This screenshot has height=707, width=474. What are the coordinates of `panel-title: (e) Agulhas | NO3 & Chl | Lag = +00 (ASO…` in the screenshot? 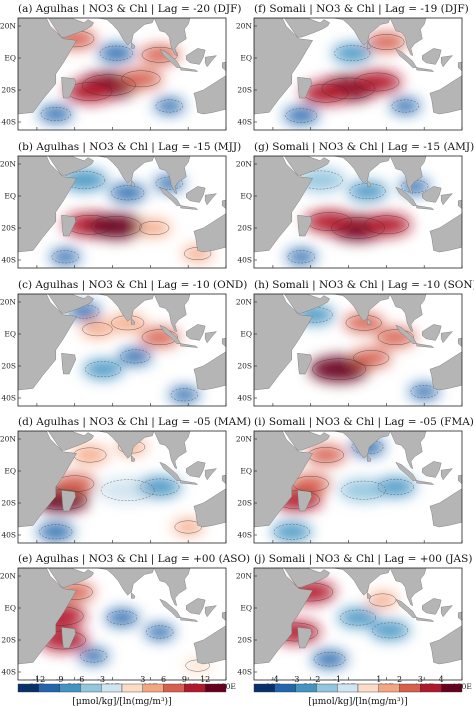 It's located at (134, 559).